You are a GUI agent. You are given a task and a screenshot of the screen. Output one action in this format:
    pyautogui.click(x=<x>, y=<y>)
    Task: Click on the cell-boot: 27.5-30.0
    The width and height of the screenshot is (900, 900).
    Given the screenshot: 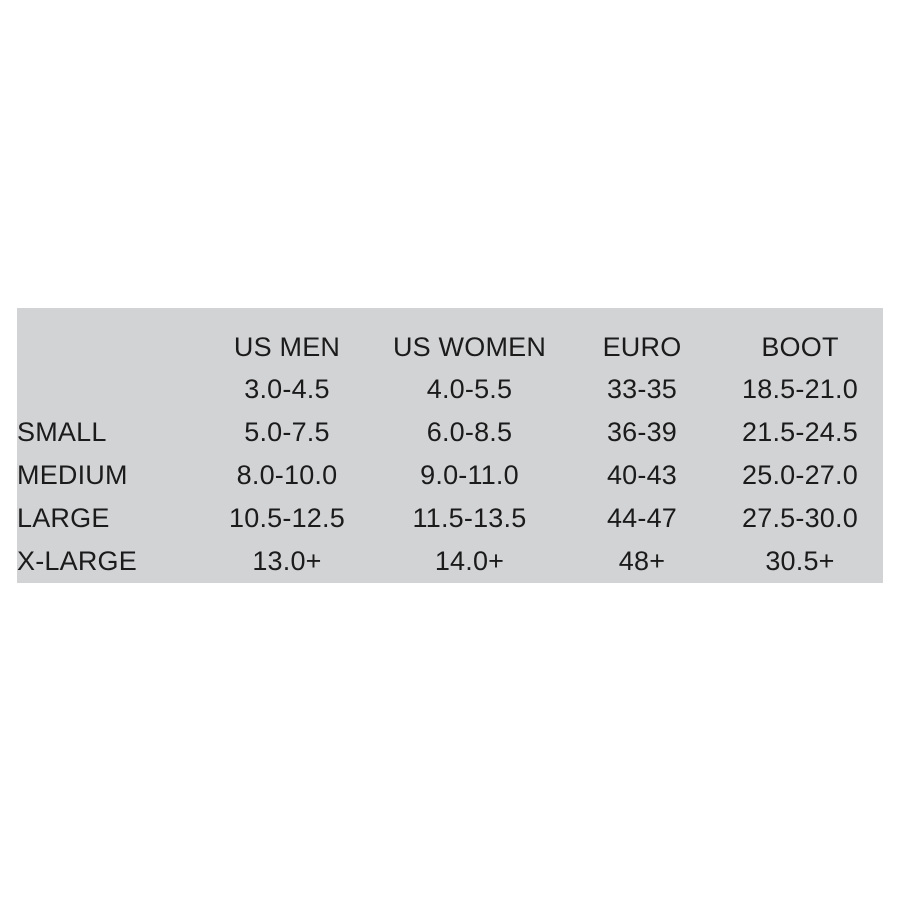 What is the action you would take?
    pyautogui.click(x=800, y=518)
    